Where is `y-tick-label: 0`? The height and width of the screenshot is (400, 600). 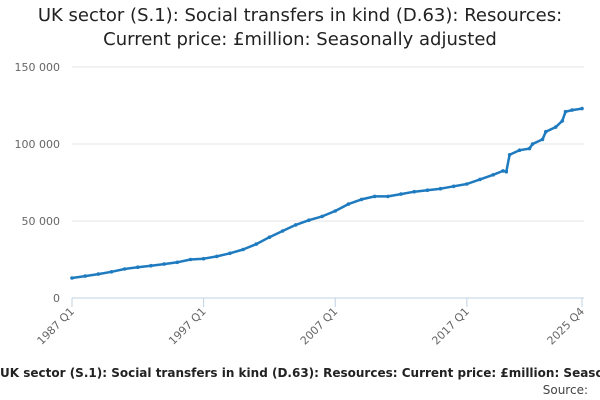
y-tick-label: 0 is located at coordinates (56, 298).